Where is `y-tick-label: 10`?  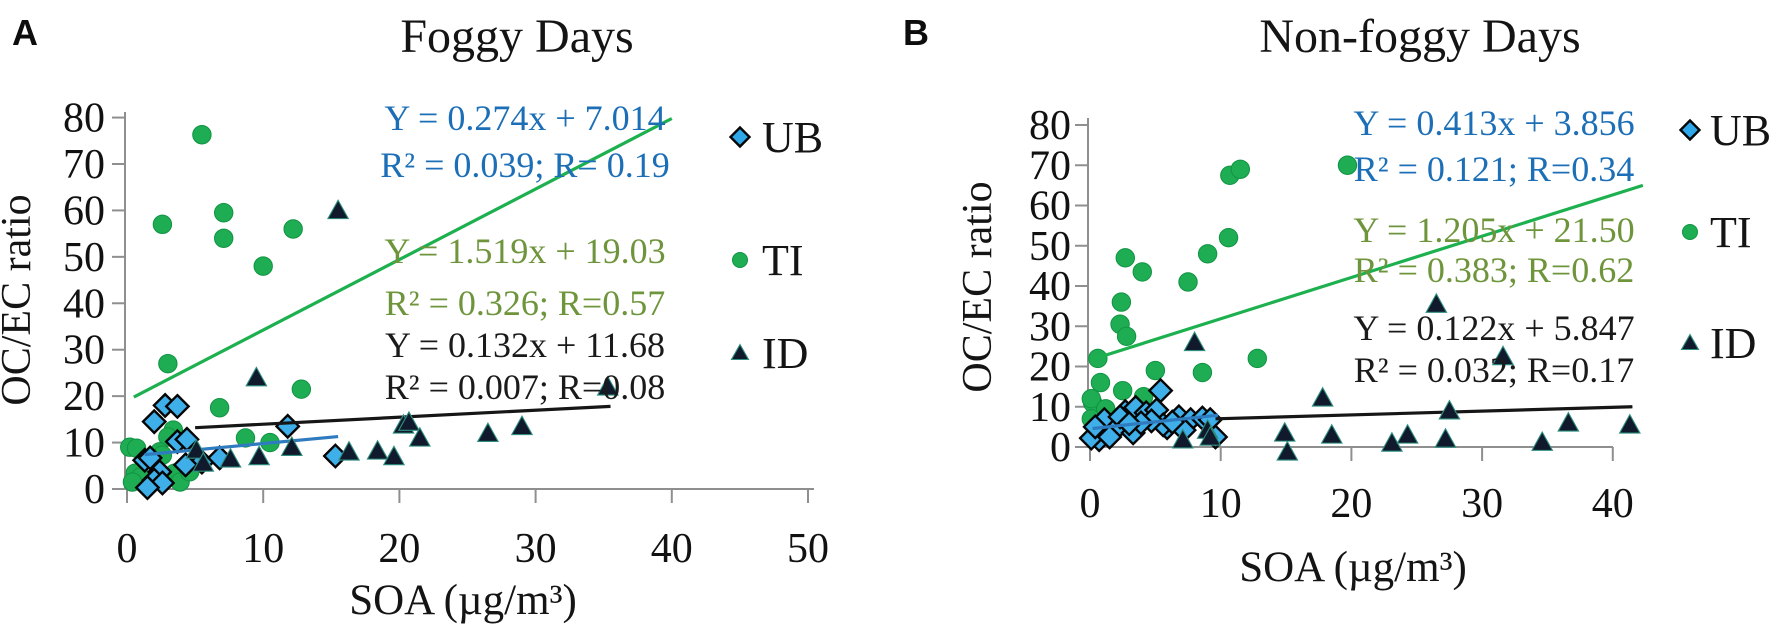
y-tick-label: 10 is located at coordinates (1050, 408).